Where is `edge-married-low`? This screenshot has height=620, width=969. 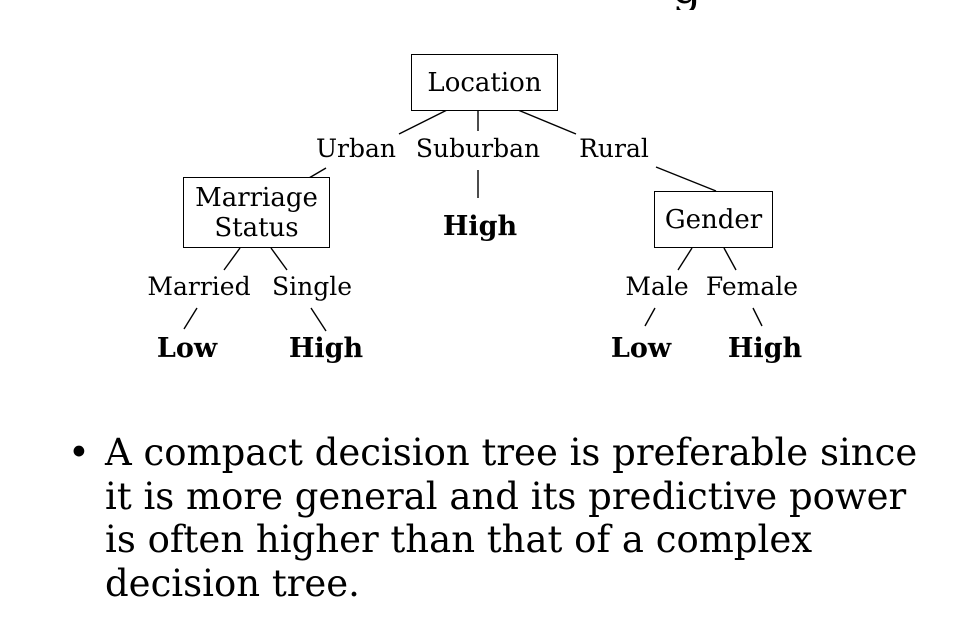 edge-married-low is located at coordinates (190, 318).